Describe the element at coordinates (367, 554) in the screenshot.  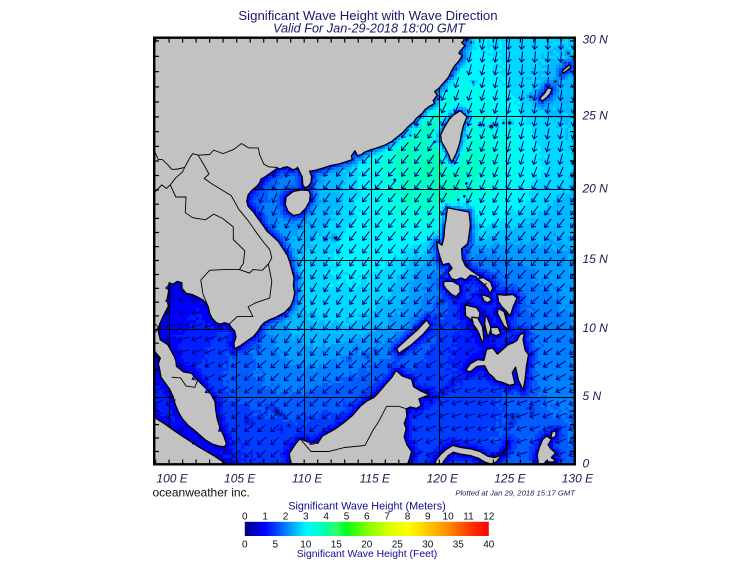
I see `svg-text: Significant Wave Height (Feet)` at that location.